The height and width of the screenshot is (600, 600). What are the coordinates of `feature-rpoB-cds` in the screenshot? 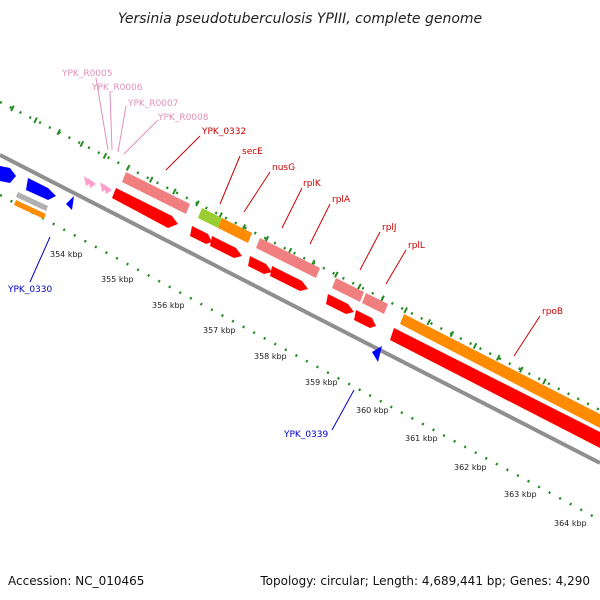 It's located at (495, 388).